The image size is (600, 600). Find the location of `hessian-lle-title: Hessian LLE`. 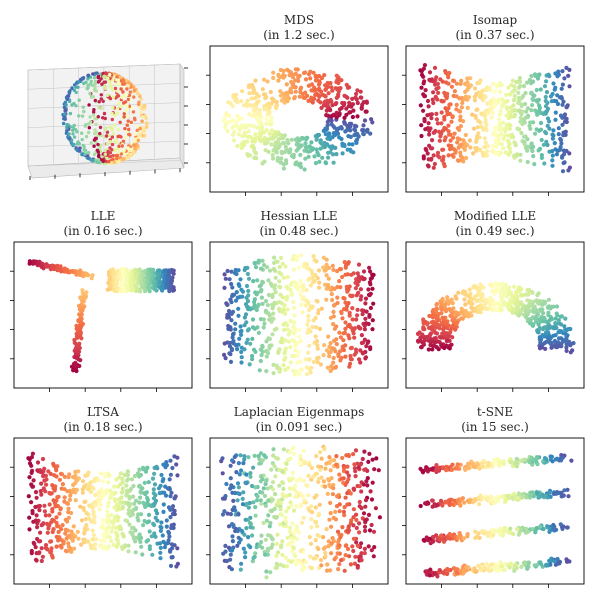

hessian-lle-title: Hessian LLE is located at coordinates (298, 216).